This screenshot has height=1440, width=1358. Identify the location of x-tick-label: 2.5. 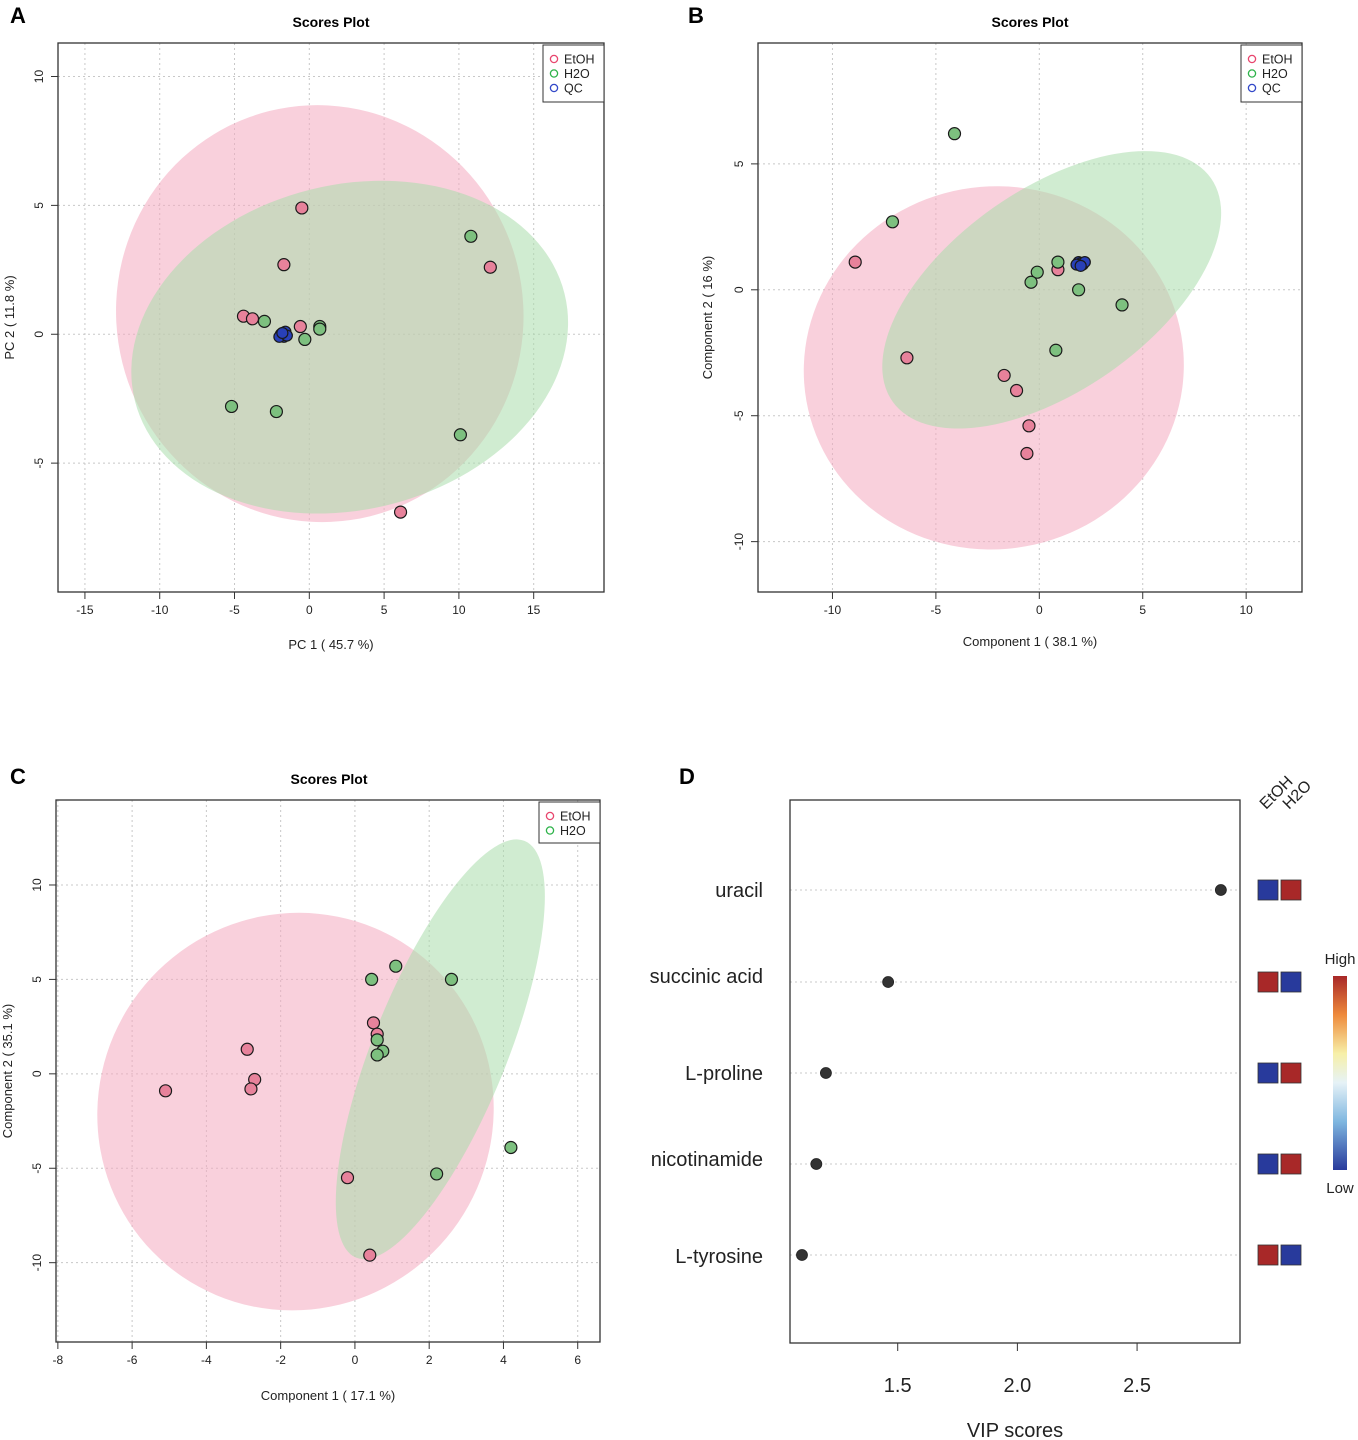
(1137, 1386).